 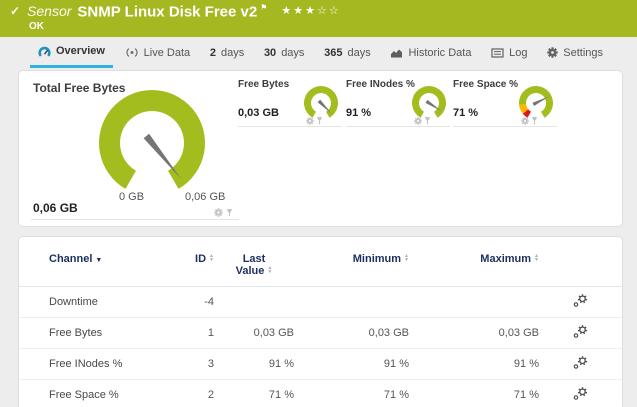 What do you see at coordinates (254, 393) in the screenshot?
I see `cell-last-value: 71 %` at bounding box center [254, 393].